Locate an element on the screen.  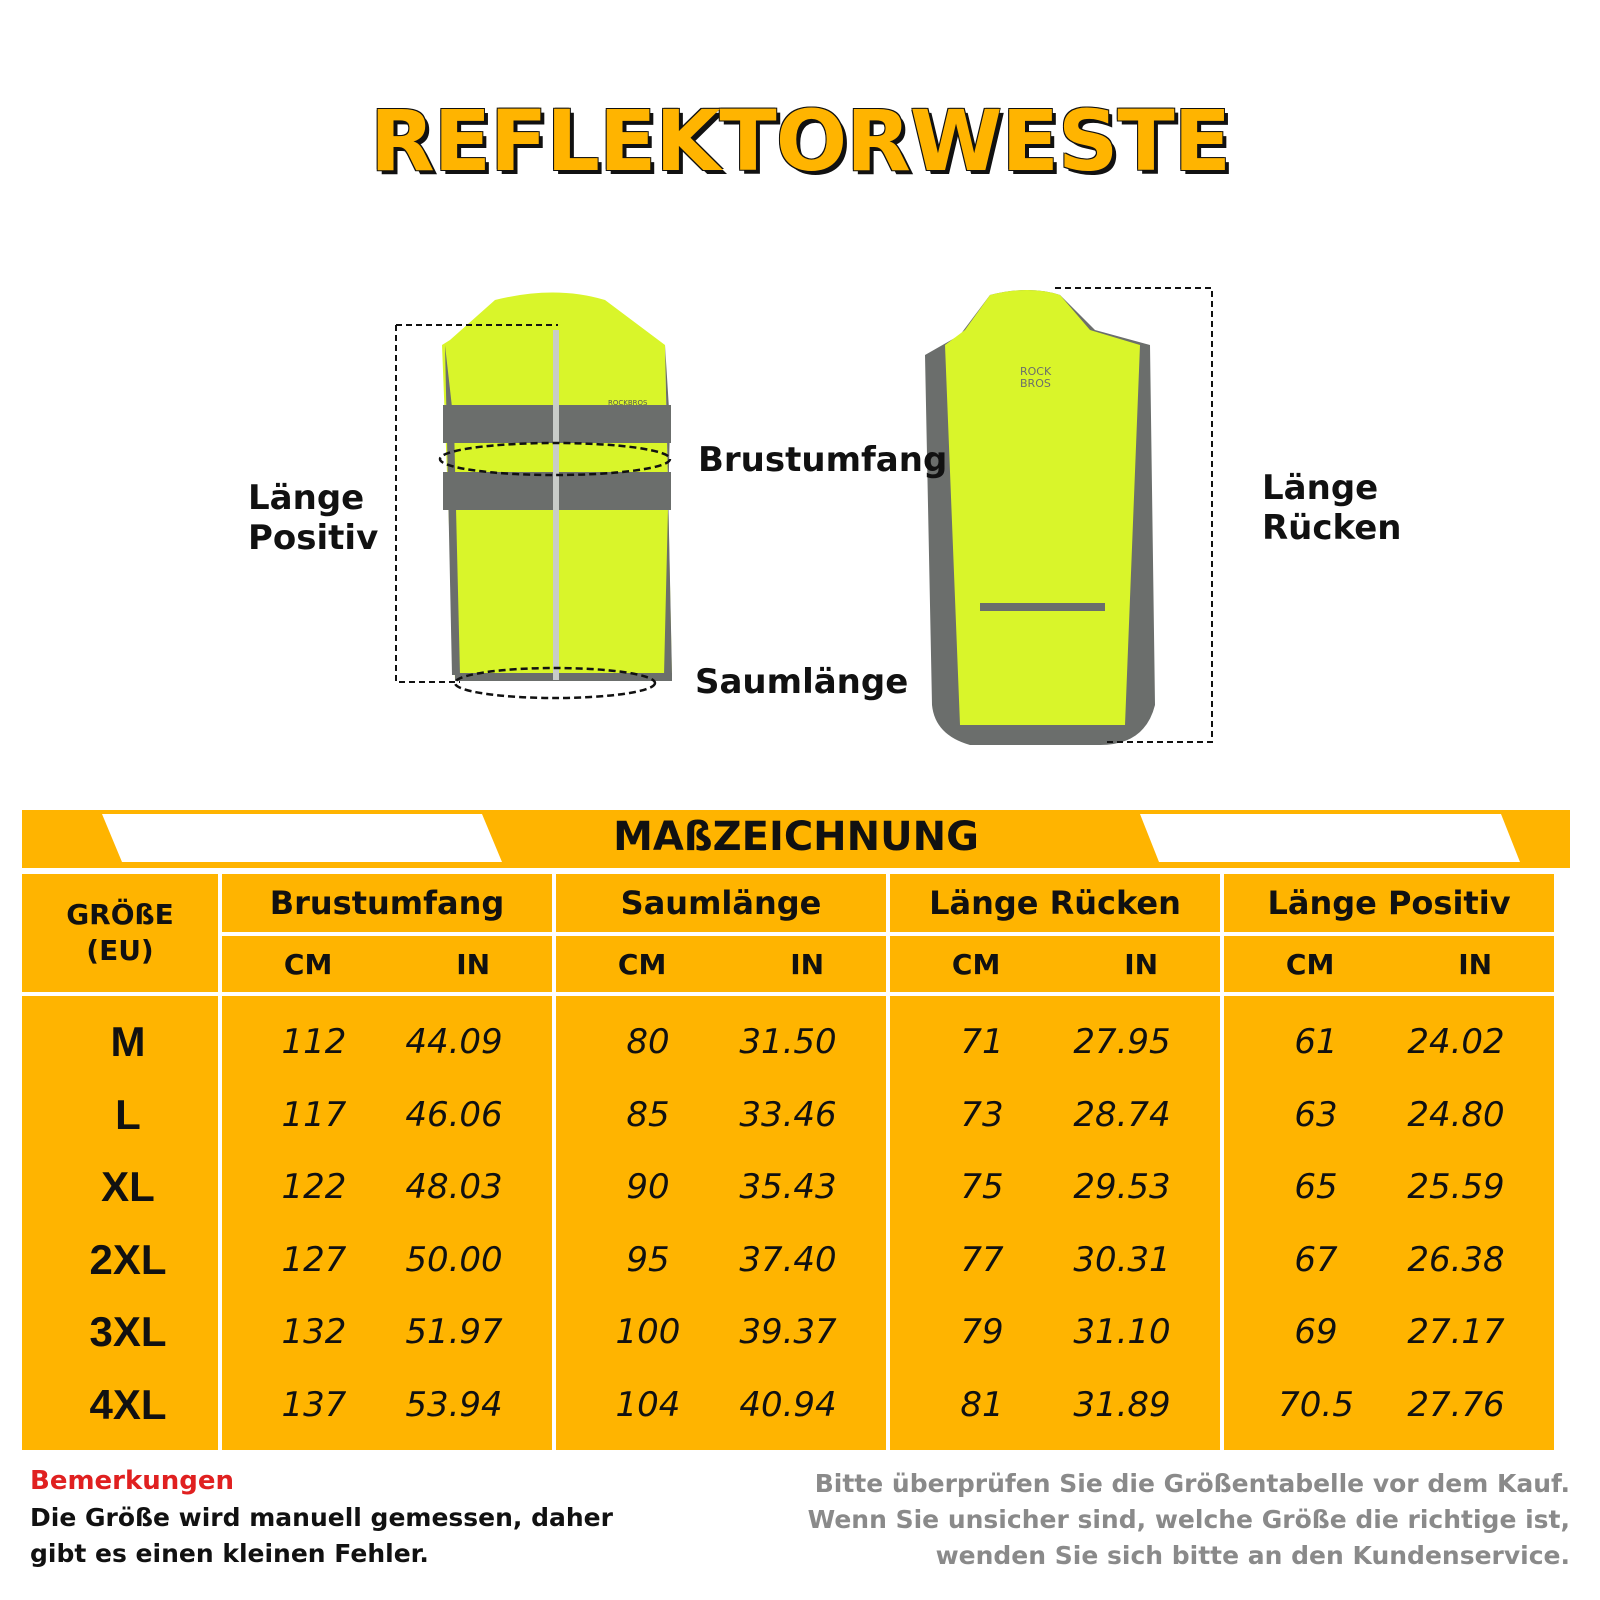
table-cell: 53.94 is located at coordinates (454, 1404).